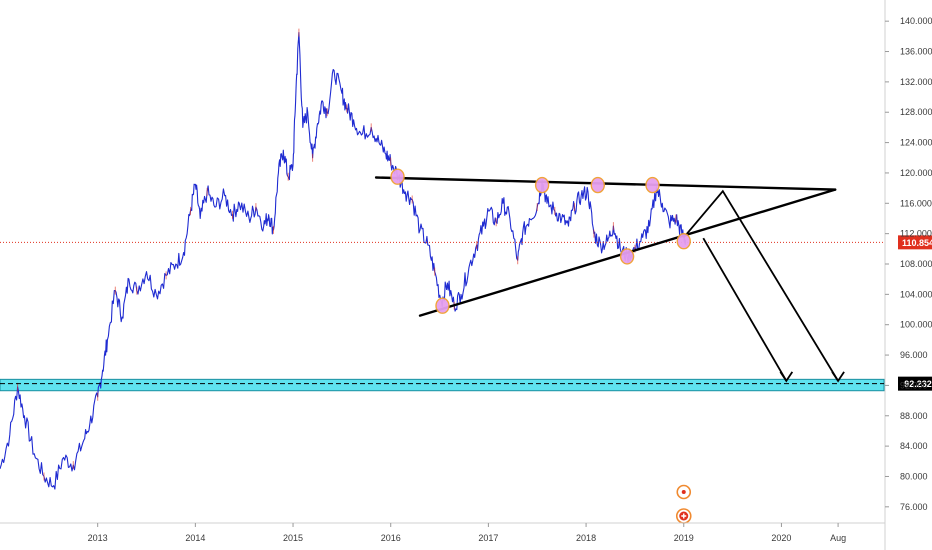 The image size is (932, 550). I want to click on y-tick-label: 124.000, so click(916, 143).